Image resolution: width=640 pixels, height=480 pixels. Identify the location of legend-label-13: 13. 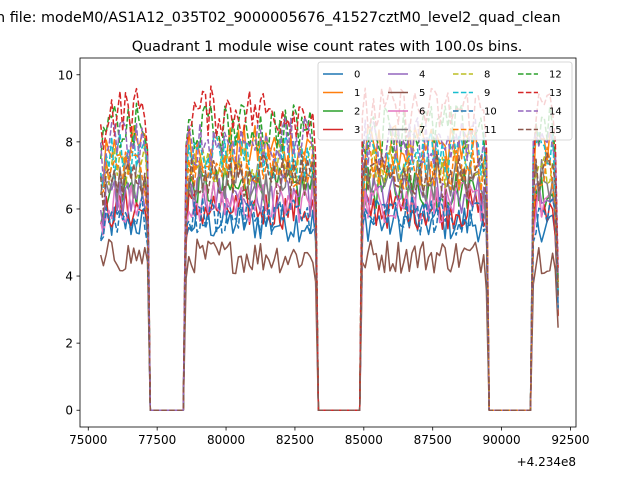
(555, 93).